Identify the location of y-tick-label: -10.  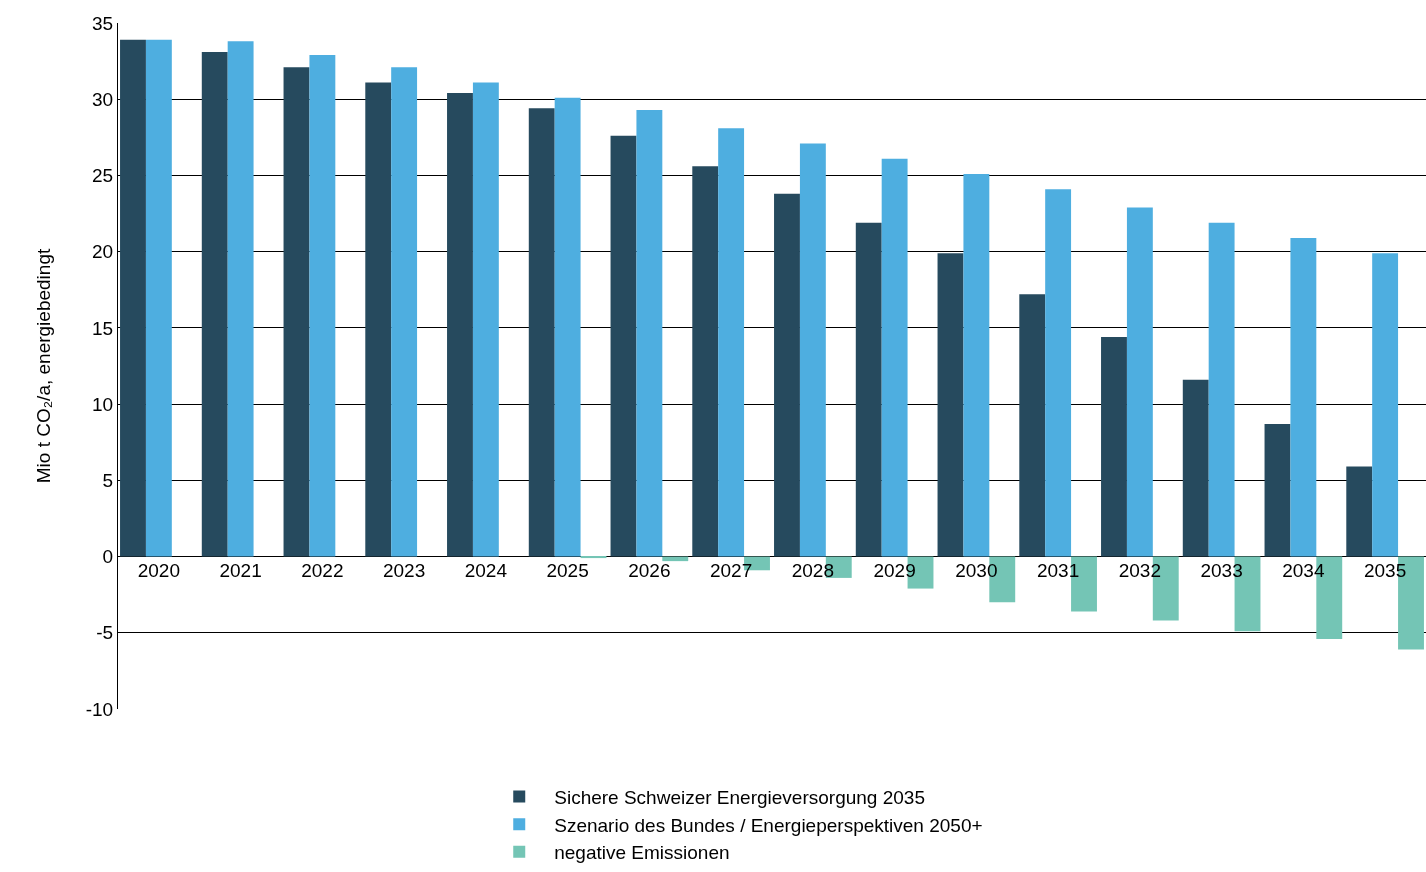
(99, 709).